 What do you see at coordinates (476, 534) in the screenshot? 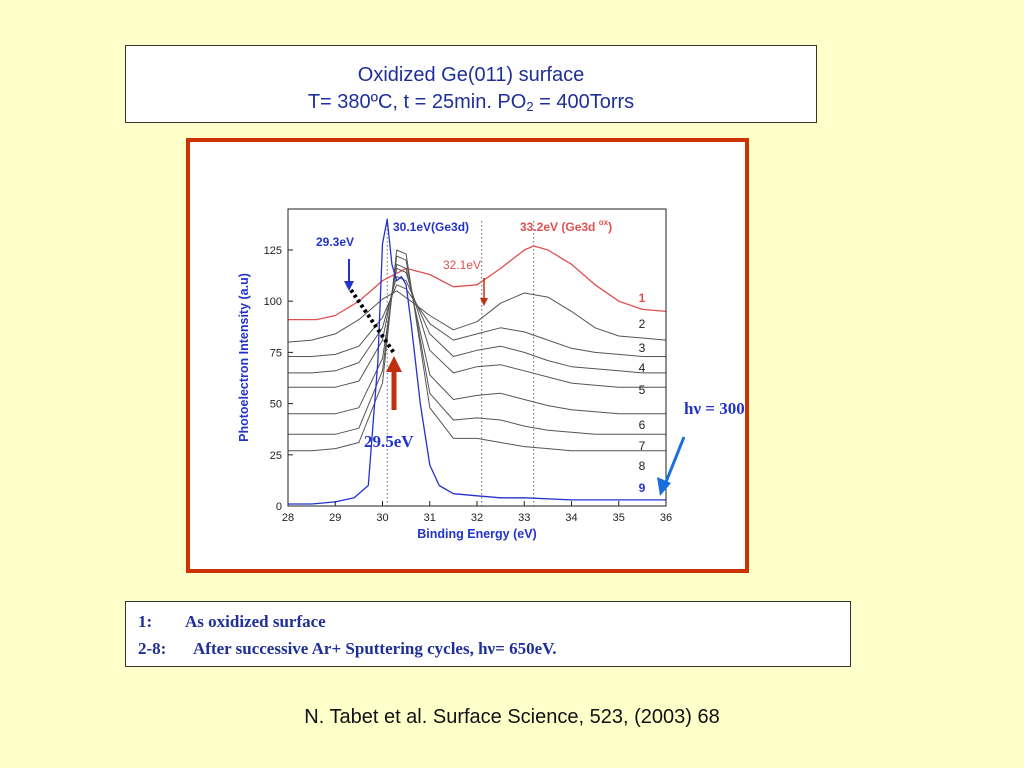
I see `x-axis-label: Binding Energy (eV)` at bounding box center [476, 534].